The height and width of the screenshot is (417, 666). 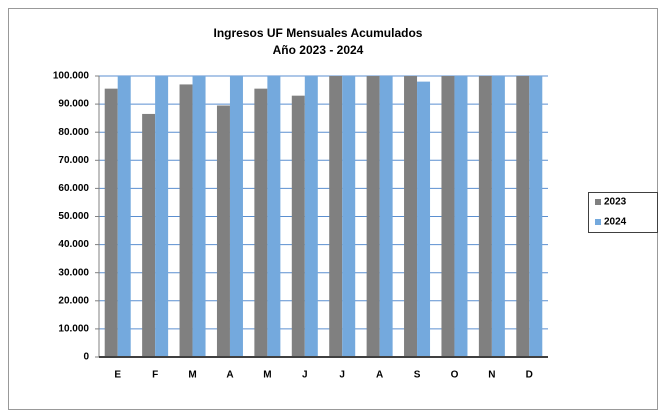 What do you see at coordinates (73, 216) in the screenshot?
I see `y-tick-label: 50.000` at bounding box center [73, 216].